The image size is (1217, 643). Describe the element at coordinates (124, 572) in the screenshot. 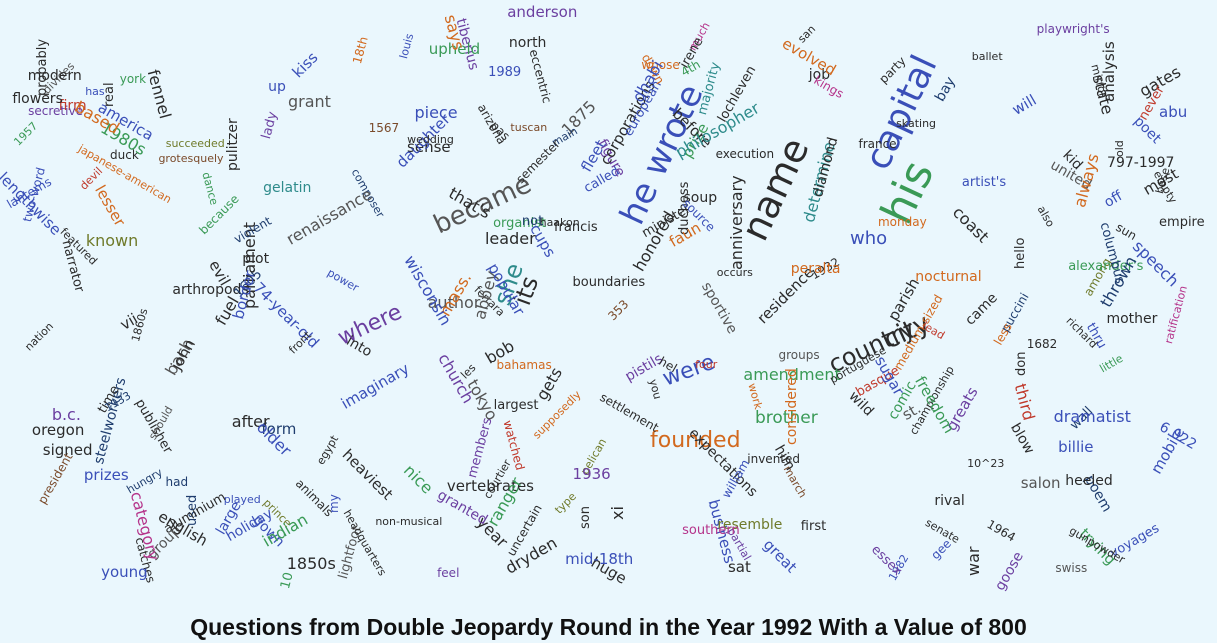

I see `cloud-word: young` at that location.